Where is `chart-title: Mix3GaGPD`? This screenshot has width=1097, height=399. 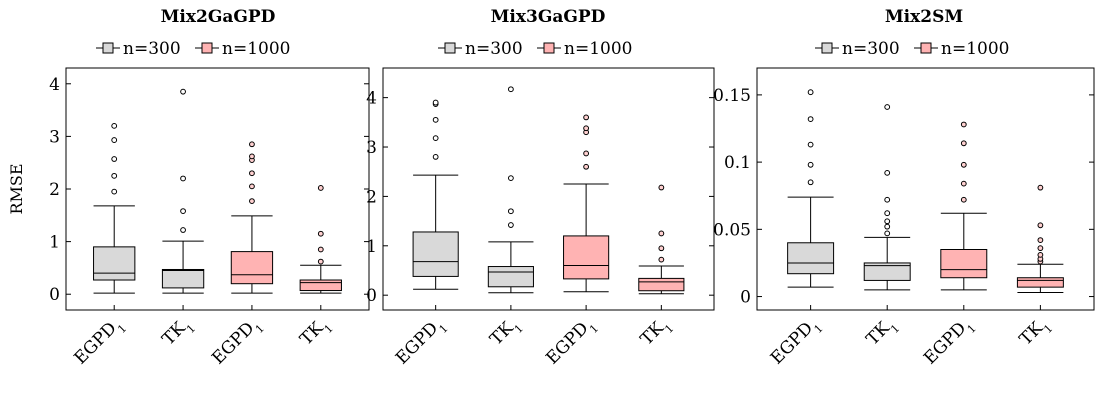 chart-title: Mix3GaGPD is located at coordinates (548, 17).